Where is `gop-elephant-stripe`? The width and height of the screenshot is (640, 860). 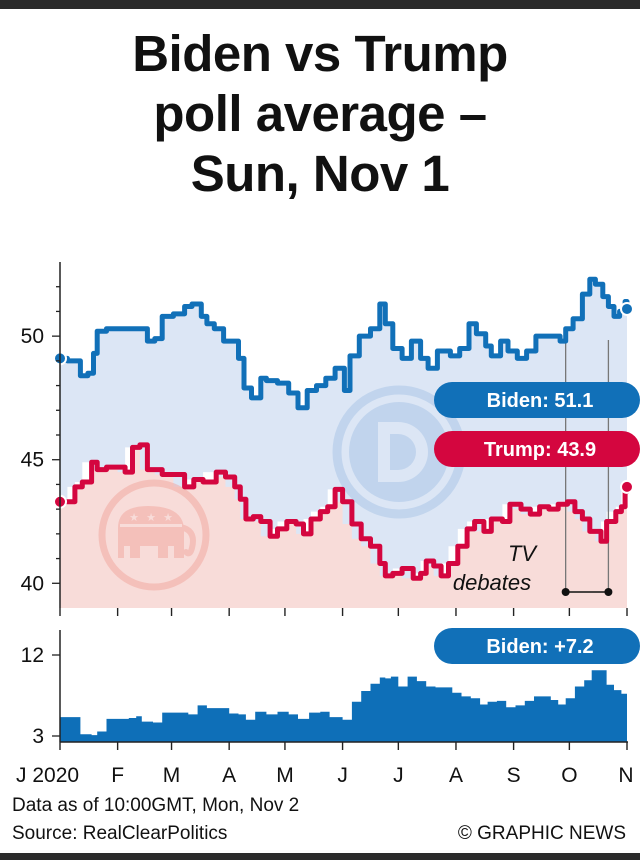 gop-elephant-stripe is located at coordinates (151, 525).